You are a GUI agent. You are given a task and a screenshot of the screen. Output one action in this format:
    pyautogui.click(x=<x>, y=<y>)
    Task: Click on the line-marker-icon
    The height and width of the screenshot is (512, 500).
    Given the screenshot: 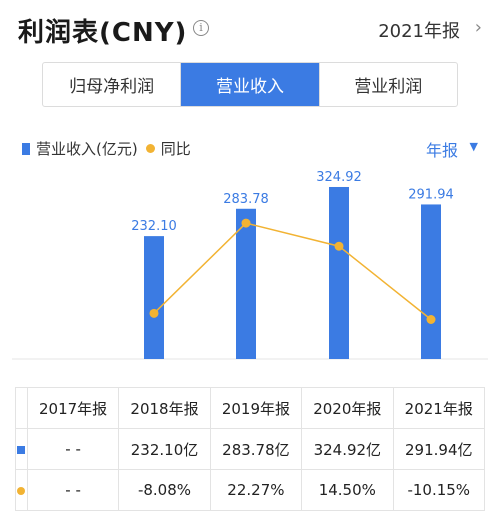 What is the action you would take?
    pyautogui.click(x=21, y=491)
    